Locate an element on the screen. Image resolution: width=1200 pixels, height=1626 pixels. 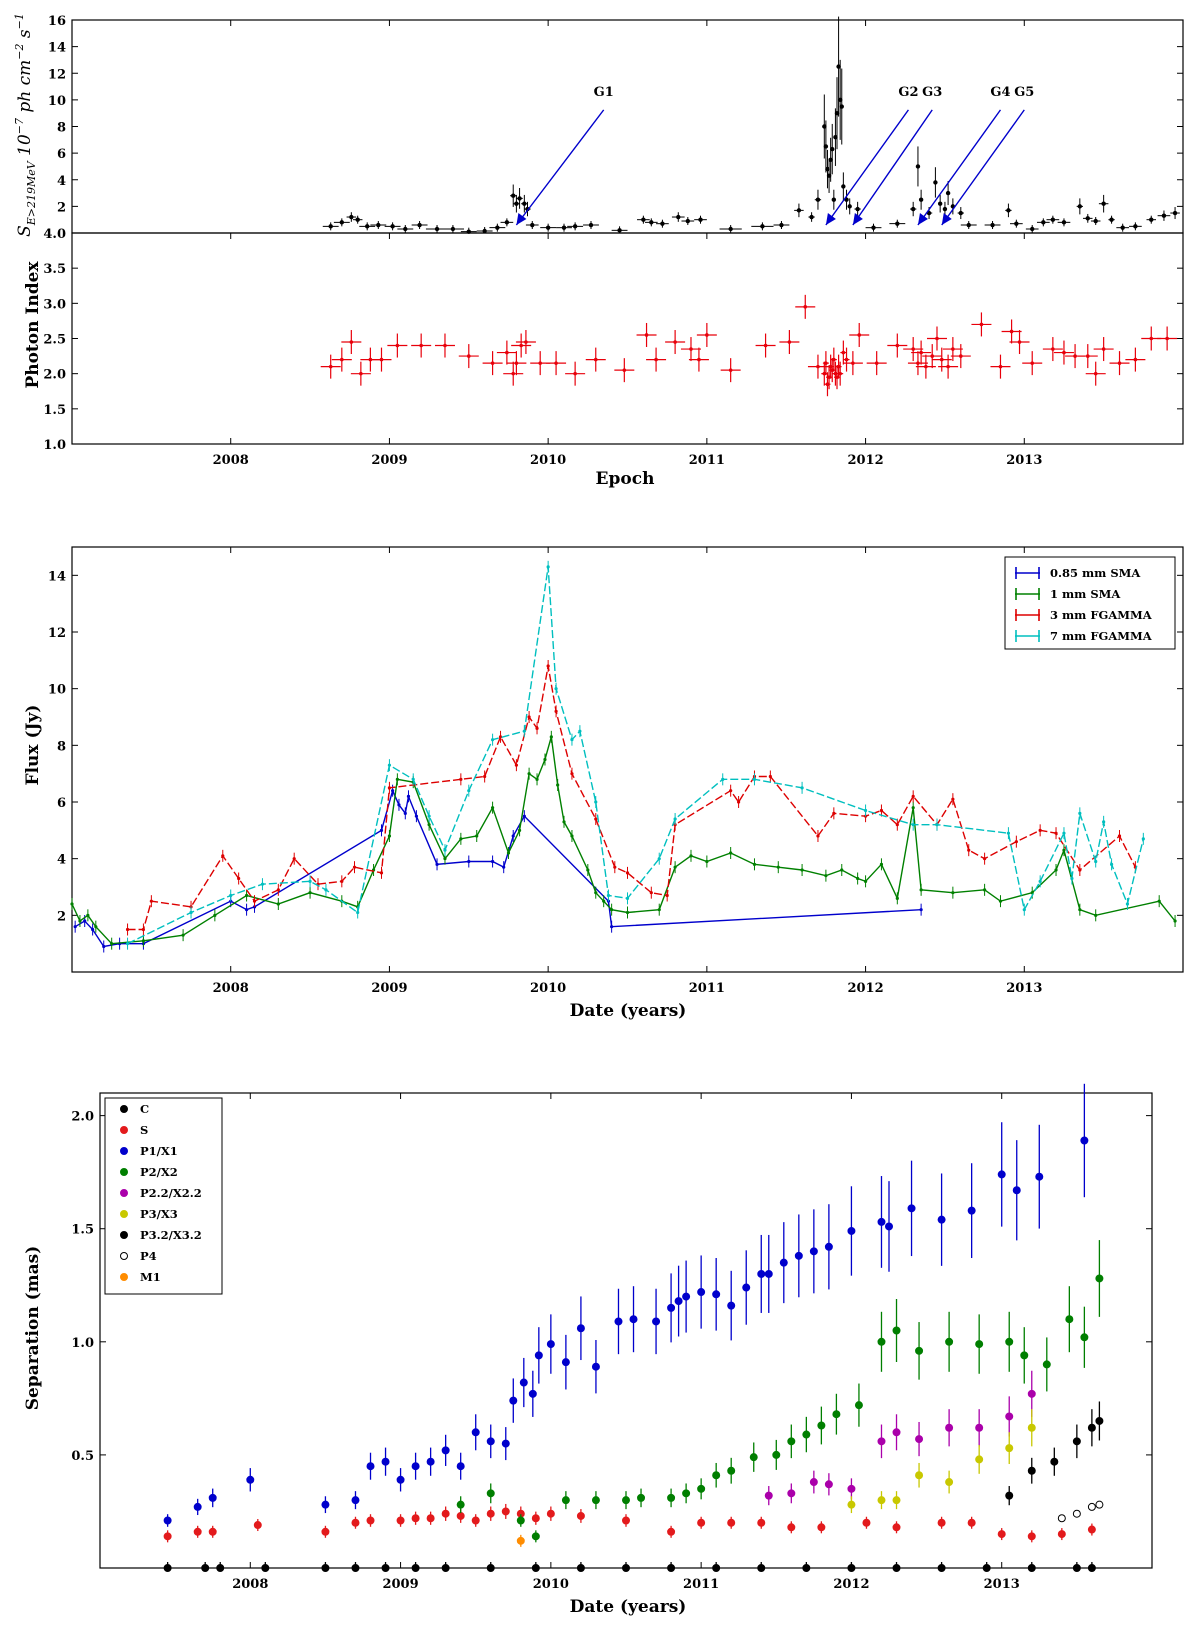
separation-point-p3-x3 is located at coordinates (1009, 1448).